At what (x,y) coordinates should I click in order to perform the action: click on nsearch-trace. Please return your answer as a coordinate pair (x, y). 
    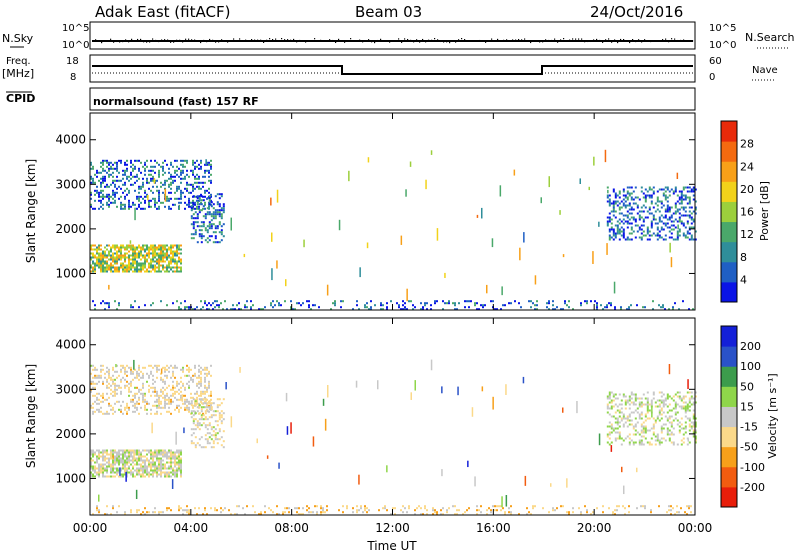
    Looking at the image, I should click on (393, 41).